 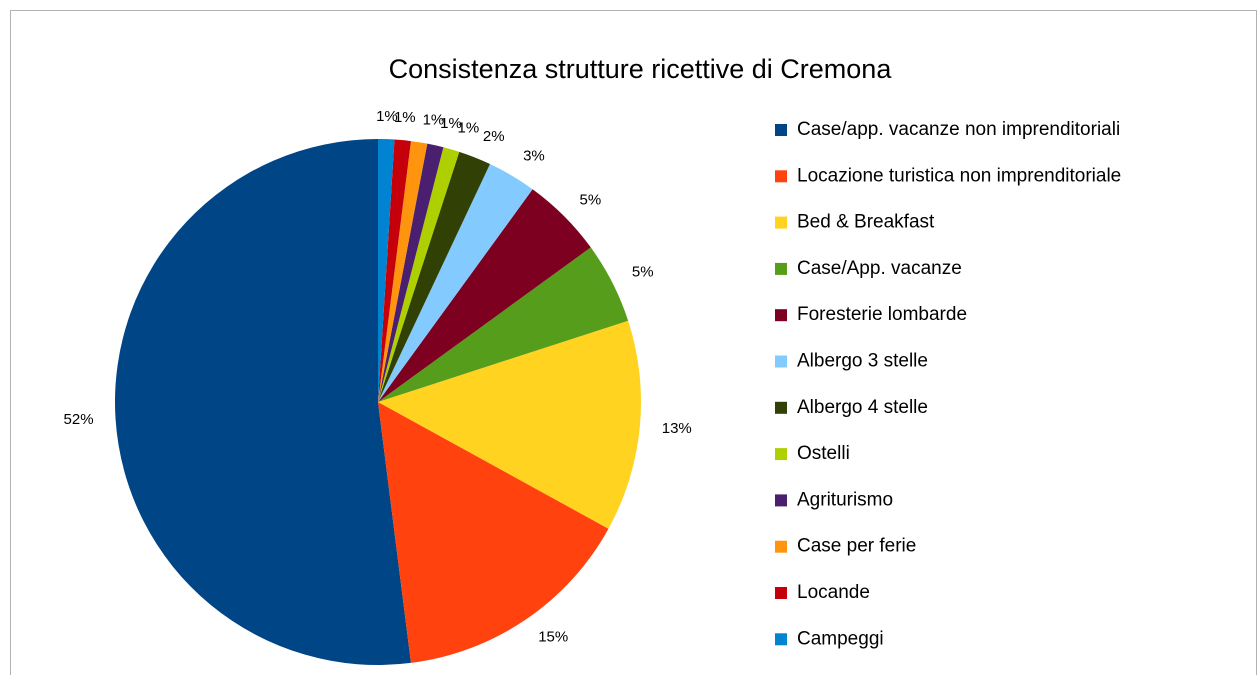 What do you see at coordinates (534, 156) in the screenshot?
I see `data-label: 3%` at bounding box center [534, 156].